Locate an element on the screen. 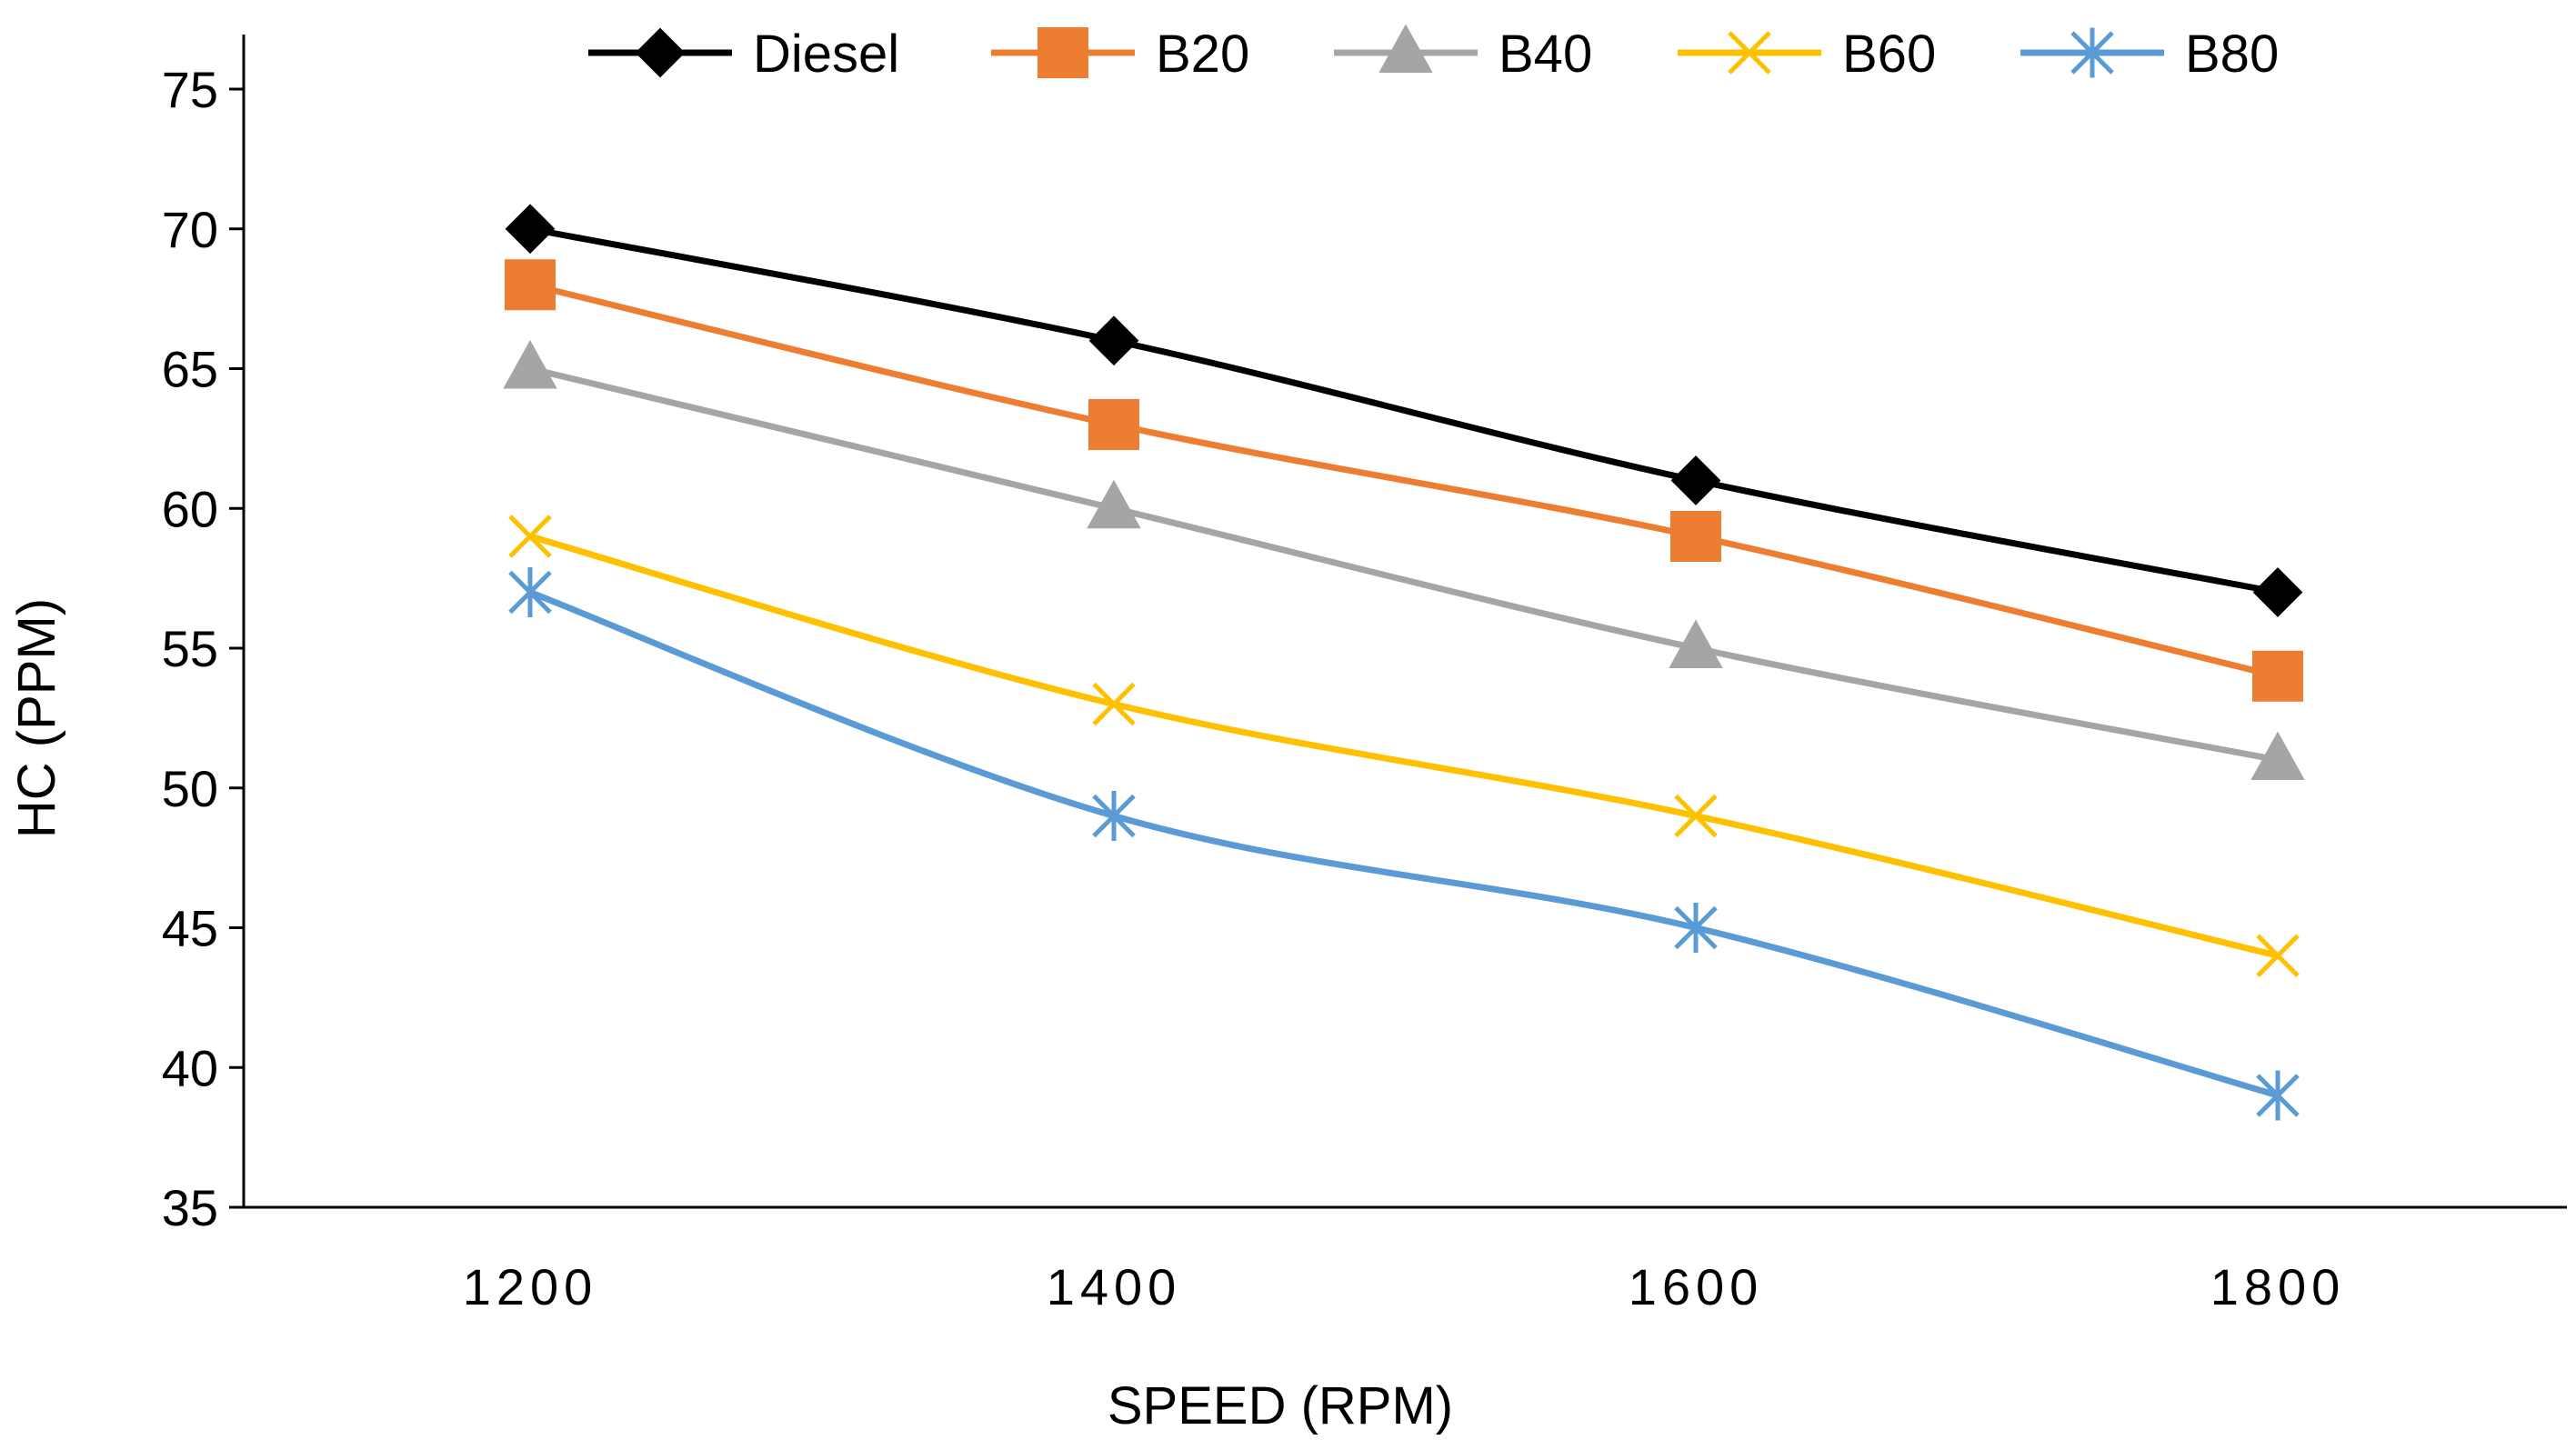 This screenshot has width=2576, height=1450. legend-item-b80: B80 is located at coordinates (2149, 54).